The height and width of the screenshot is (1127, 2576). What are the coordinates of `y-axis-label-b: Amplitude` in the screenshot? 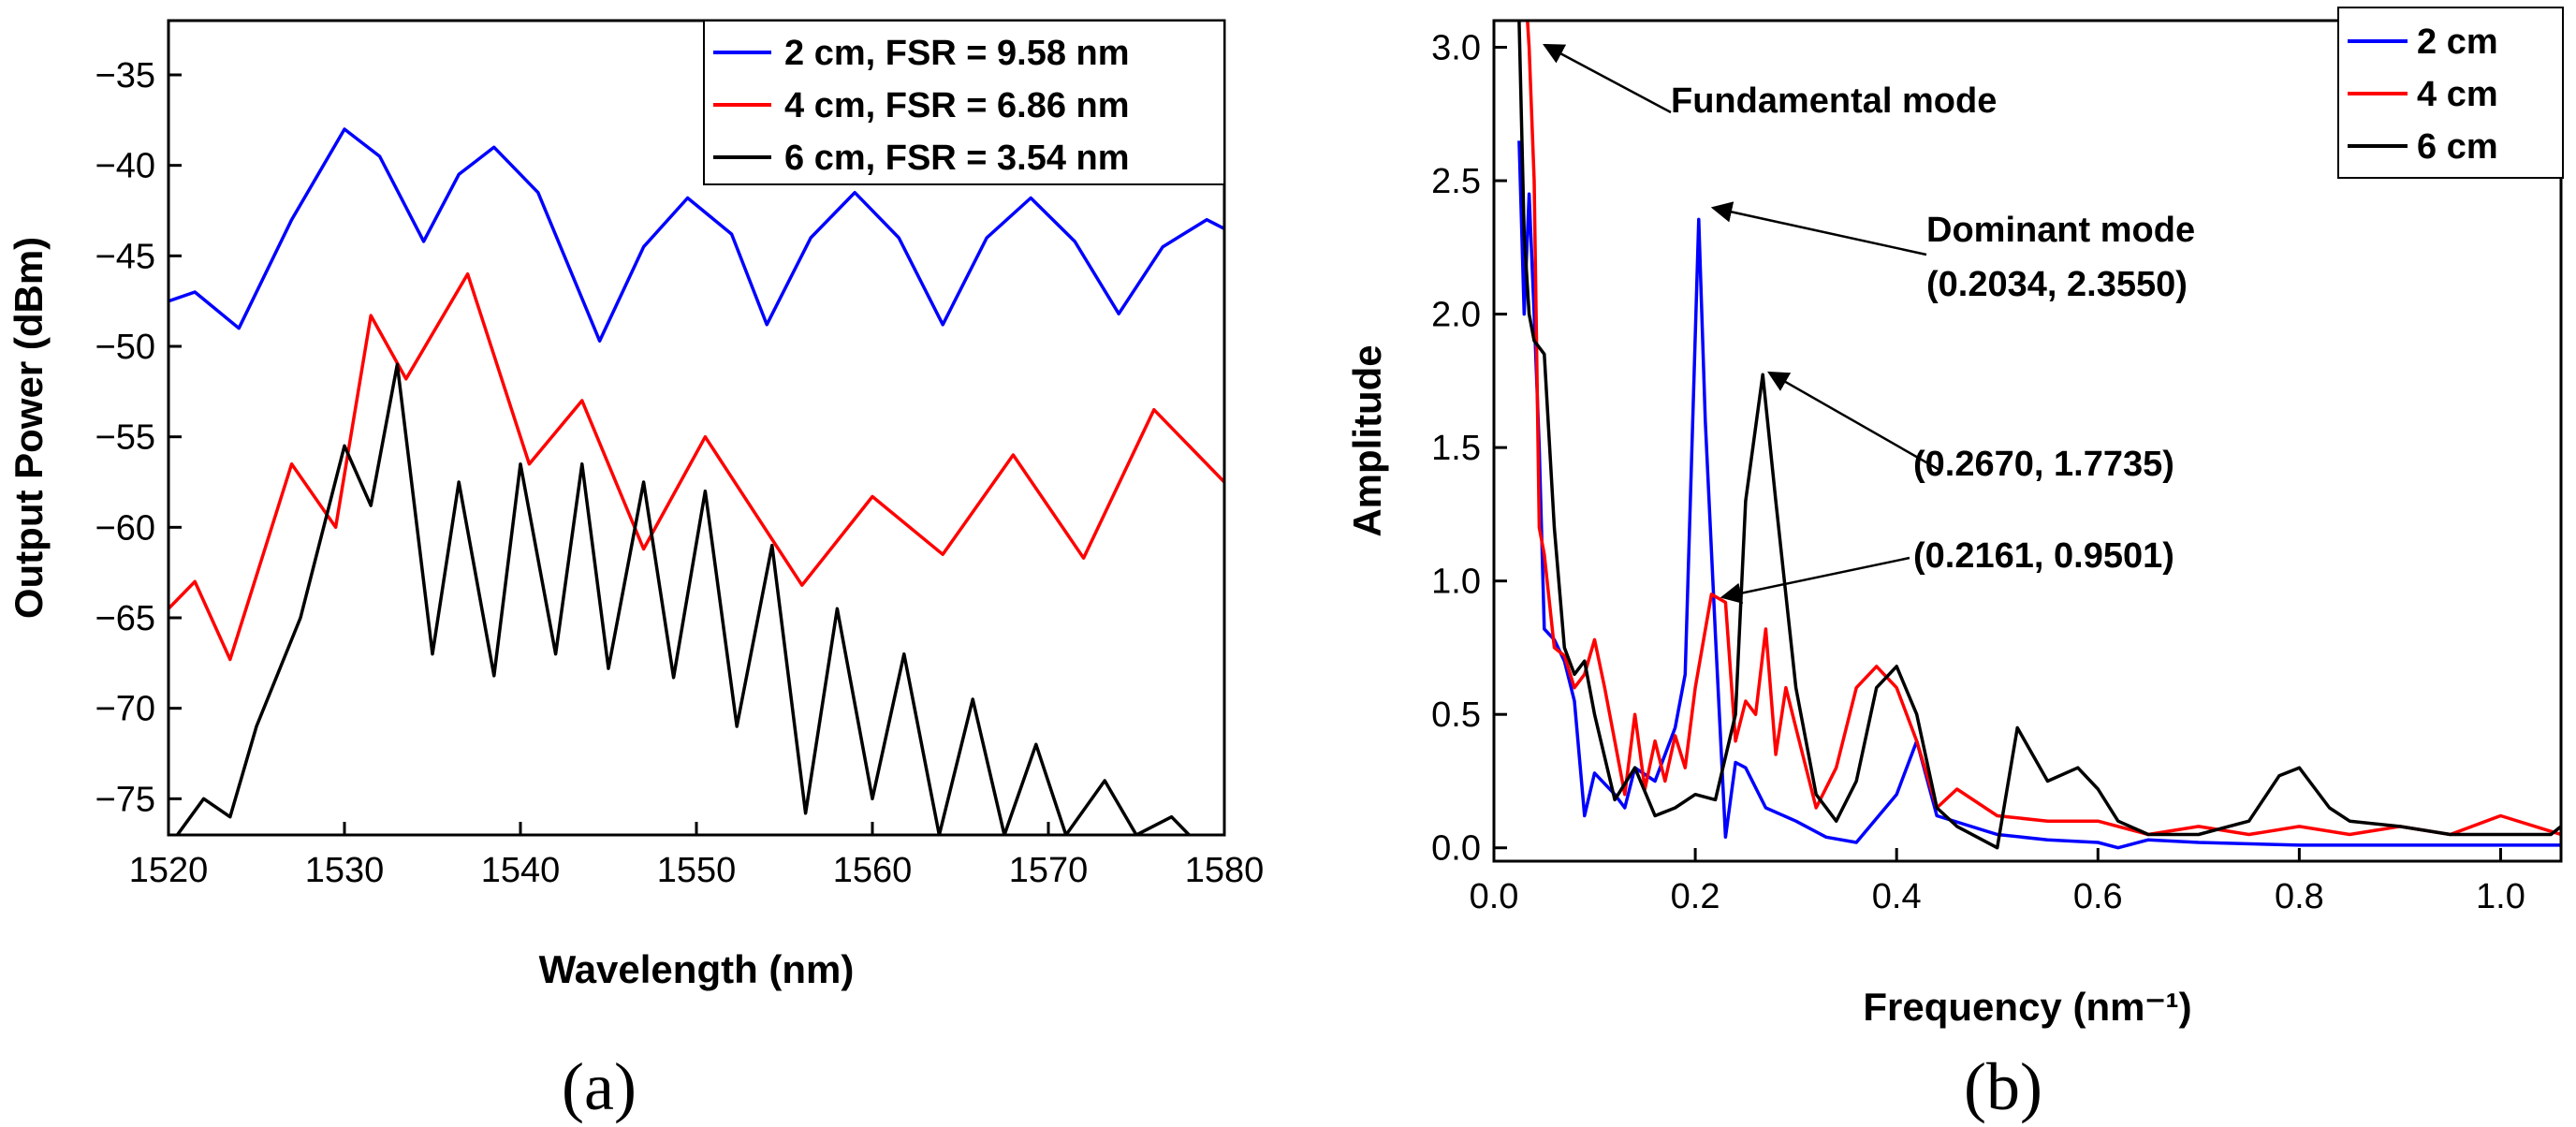 It's located at (1367, 440).